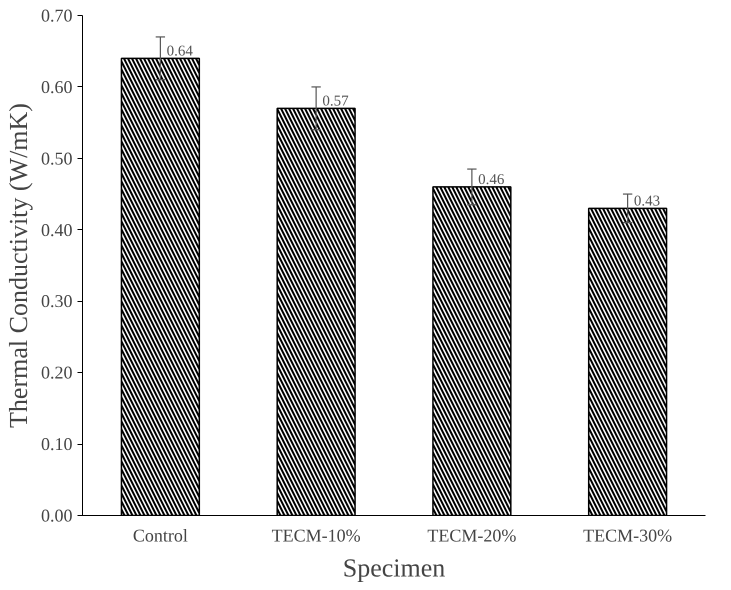  What do you see at coordinates (18, 265) in the screenshot?
I see `y-axis-title: Thermal Conductivity (W/mK)` at bounding box center [18, 265].